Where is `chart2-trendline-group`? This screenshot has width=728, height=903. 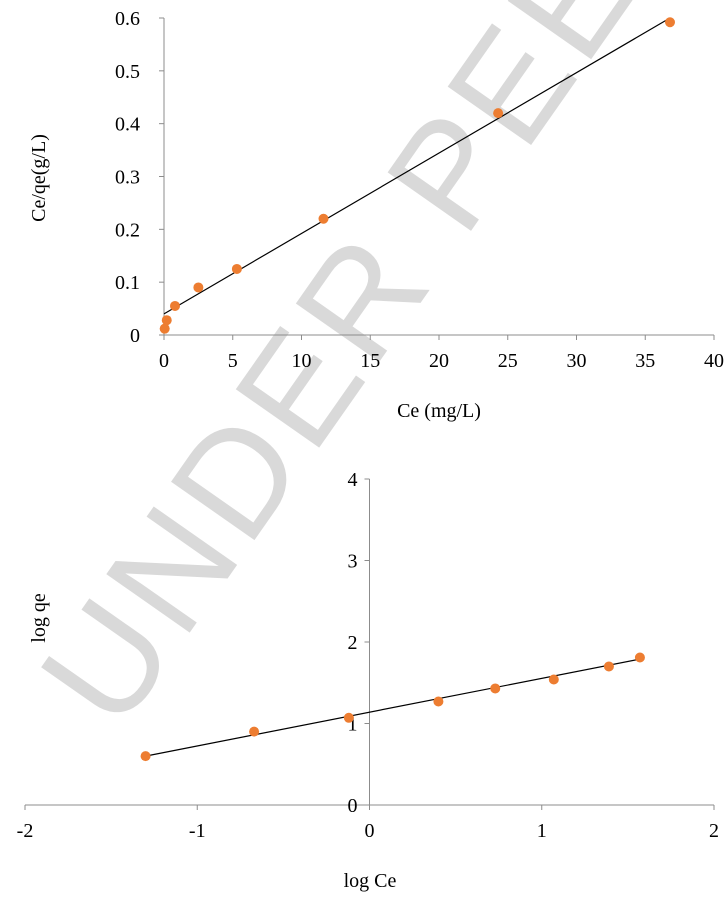 chart2-trendline-group is located at coordinates (393, 707).